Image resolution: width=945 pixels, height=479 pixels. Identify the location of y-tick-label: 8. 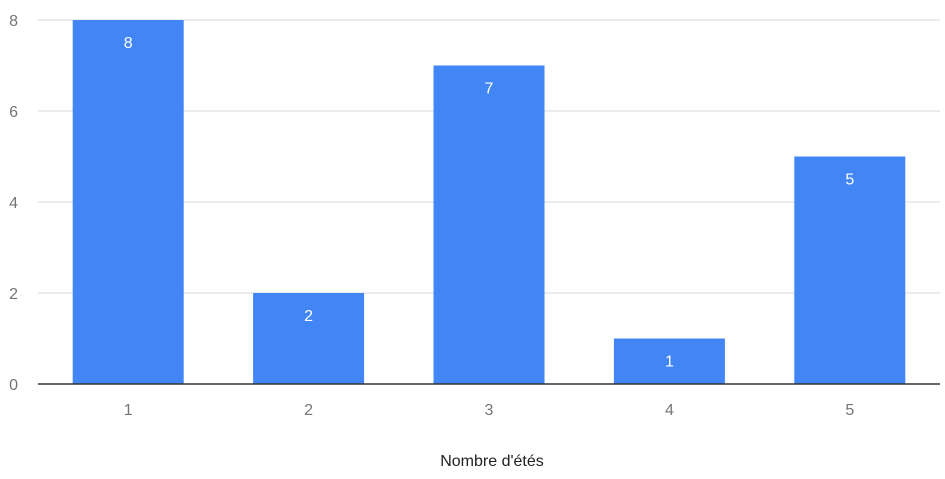
(13, 21).